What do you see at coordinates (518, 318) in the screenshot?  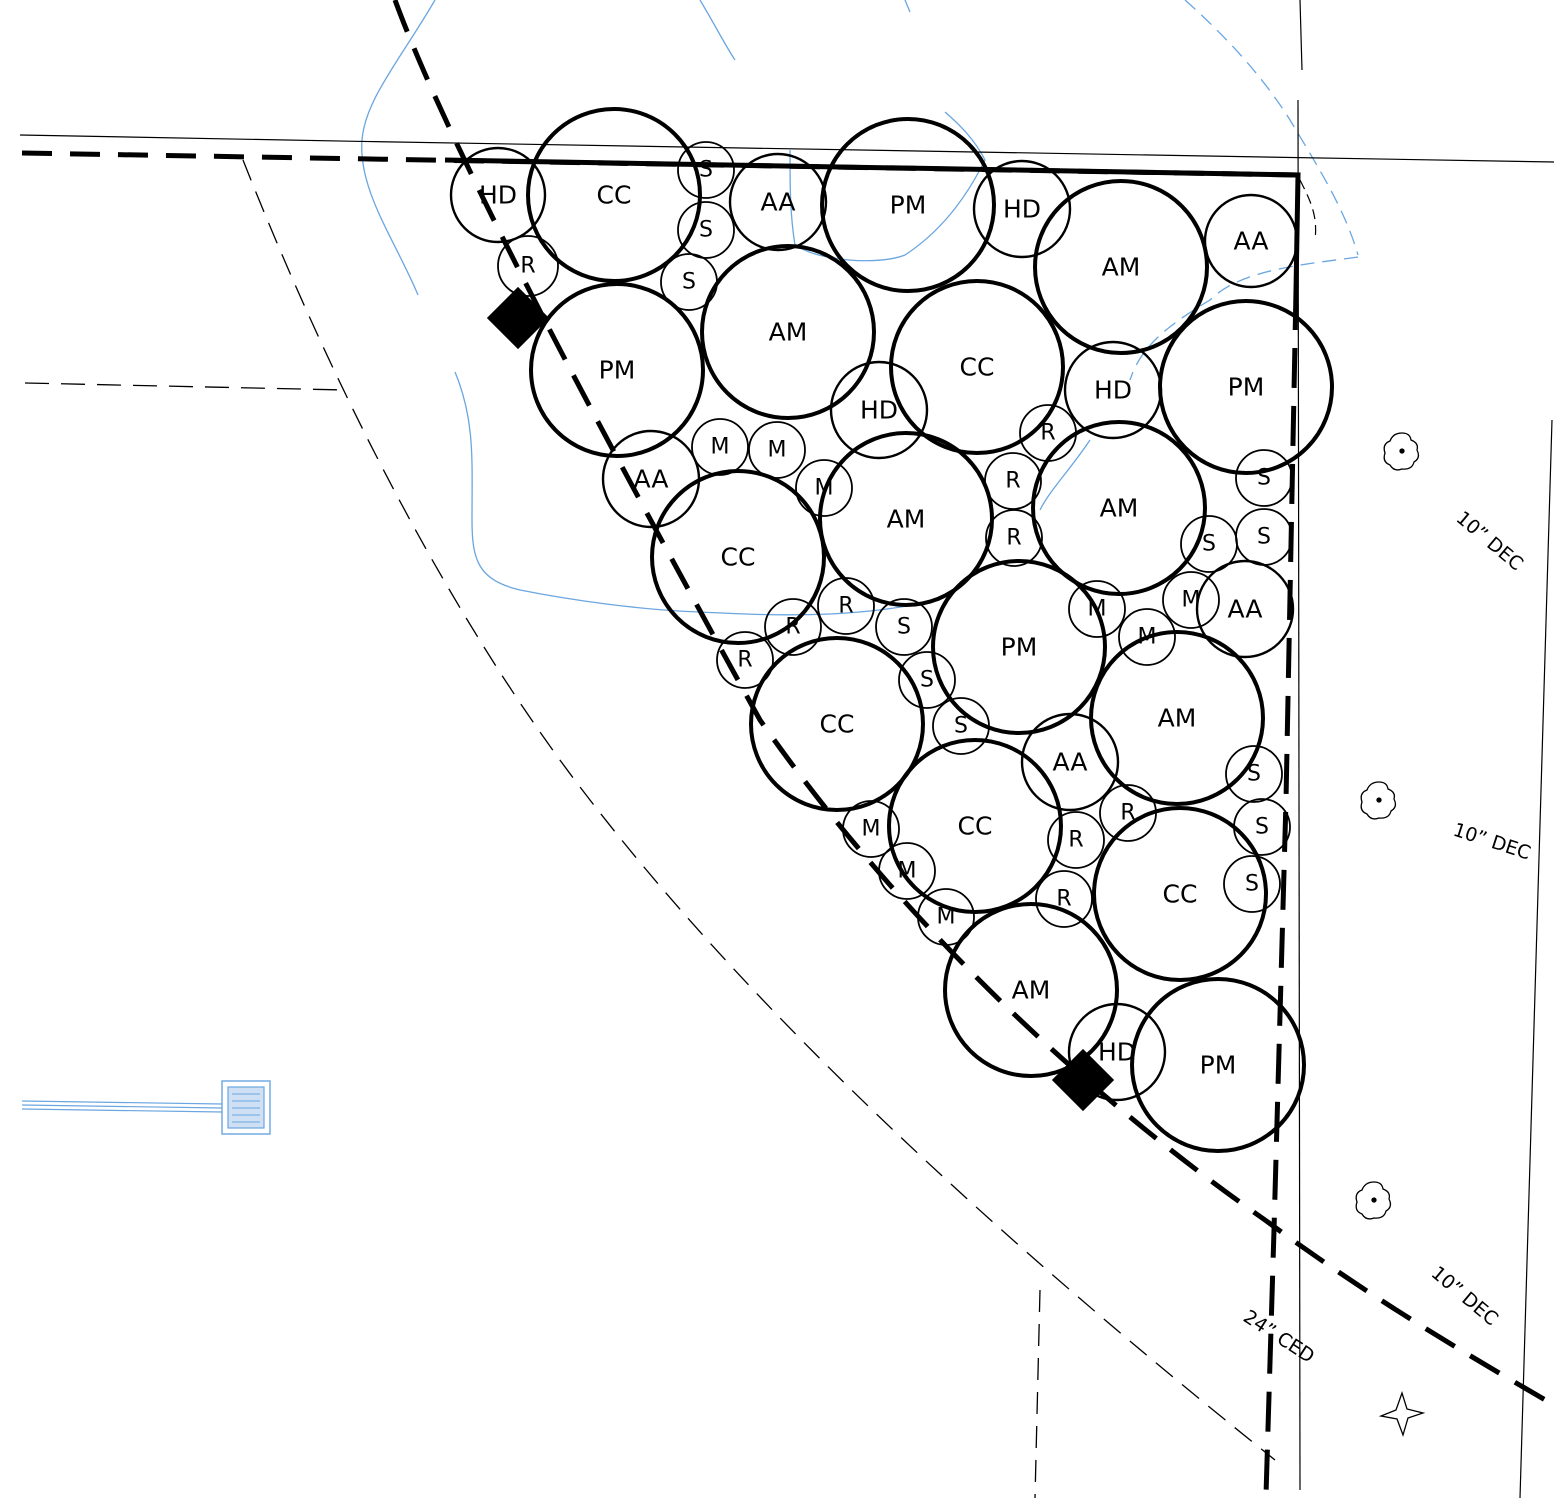 I see `marker-diamond` at bounding box center [518, 318].